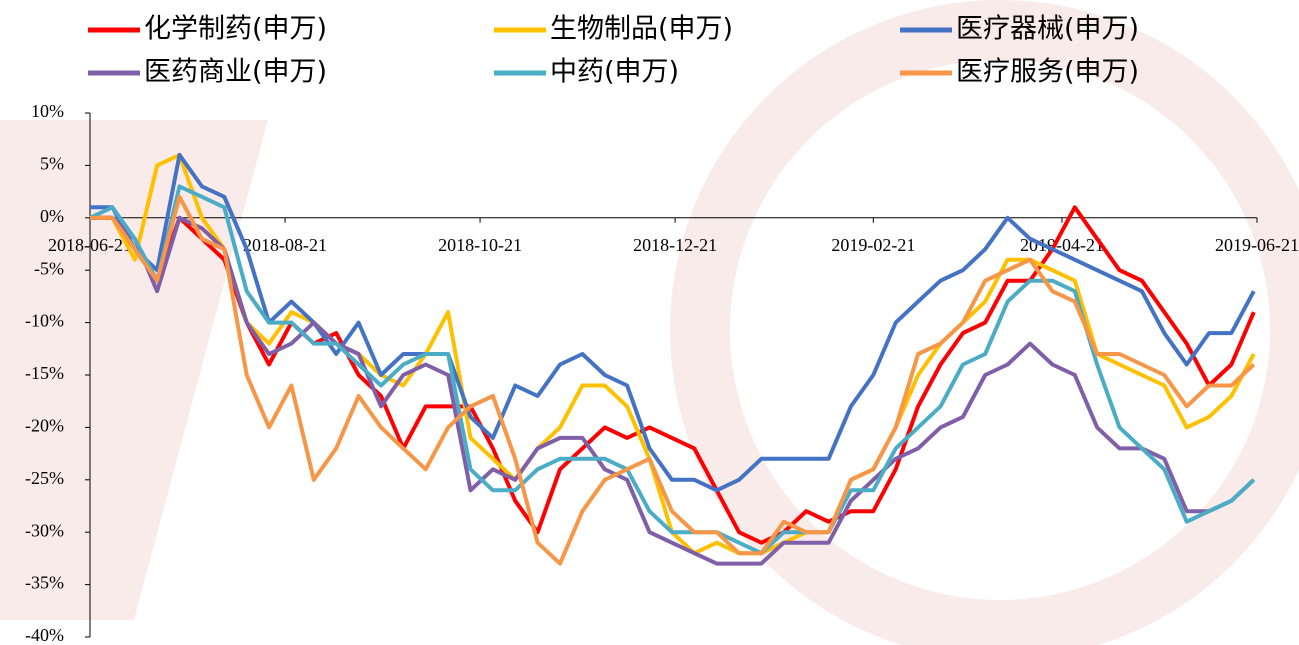 The height and width of the screenshot is (645, 1299). What do you see at coordinates (44, 583) in the screenshot?
I see `y-tick-label: -35%` at bounding box center [44, 583].